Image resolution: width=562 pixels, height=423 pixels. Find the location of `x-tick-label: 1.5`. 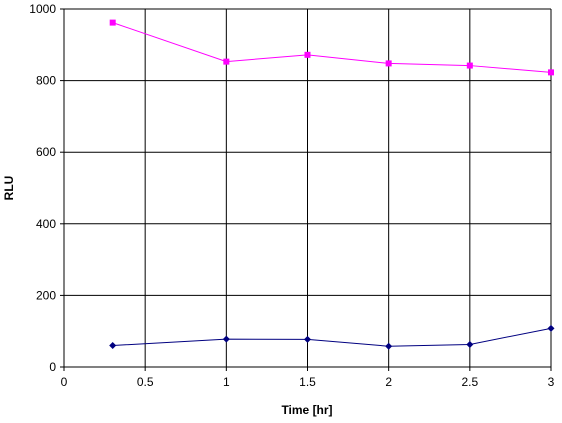

x-tick-label: 1.5 is located at coordinates (307, 382).